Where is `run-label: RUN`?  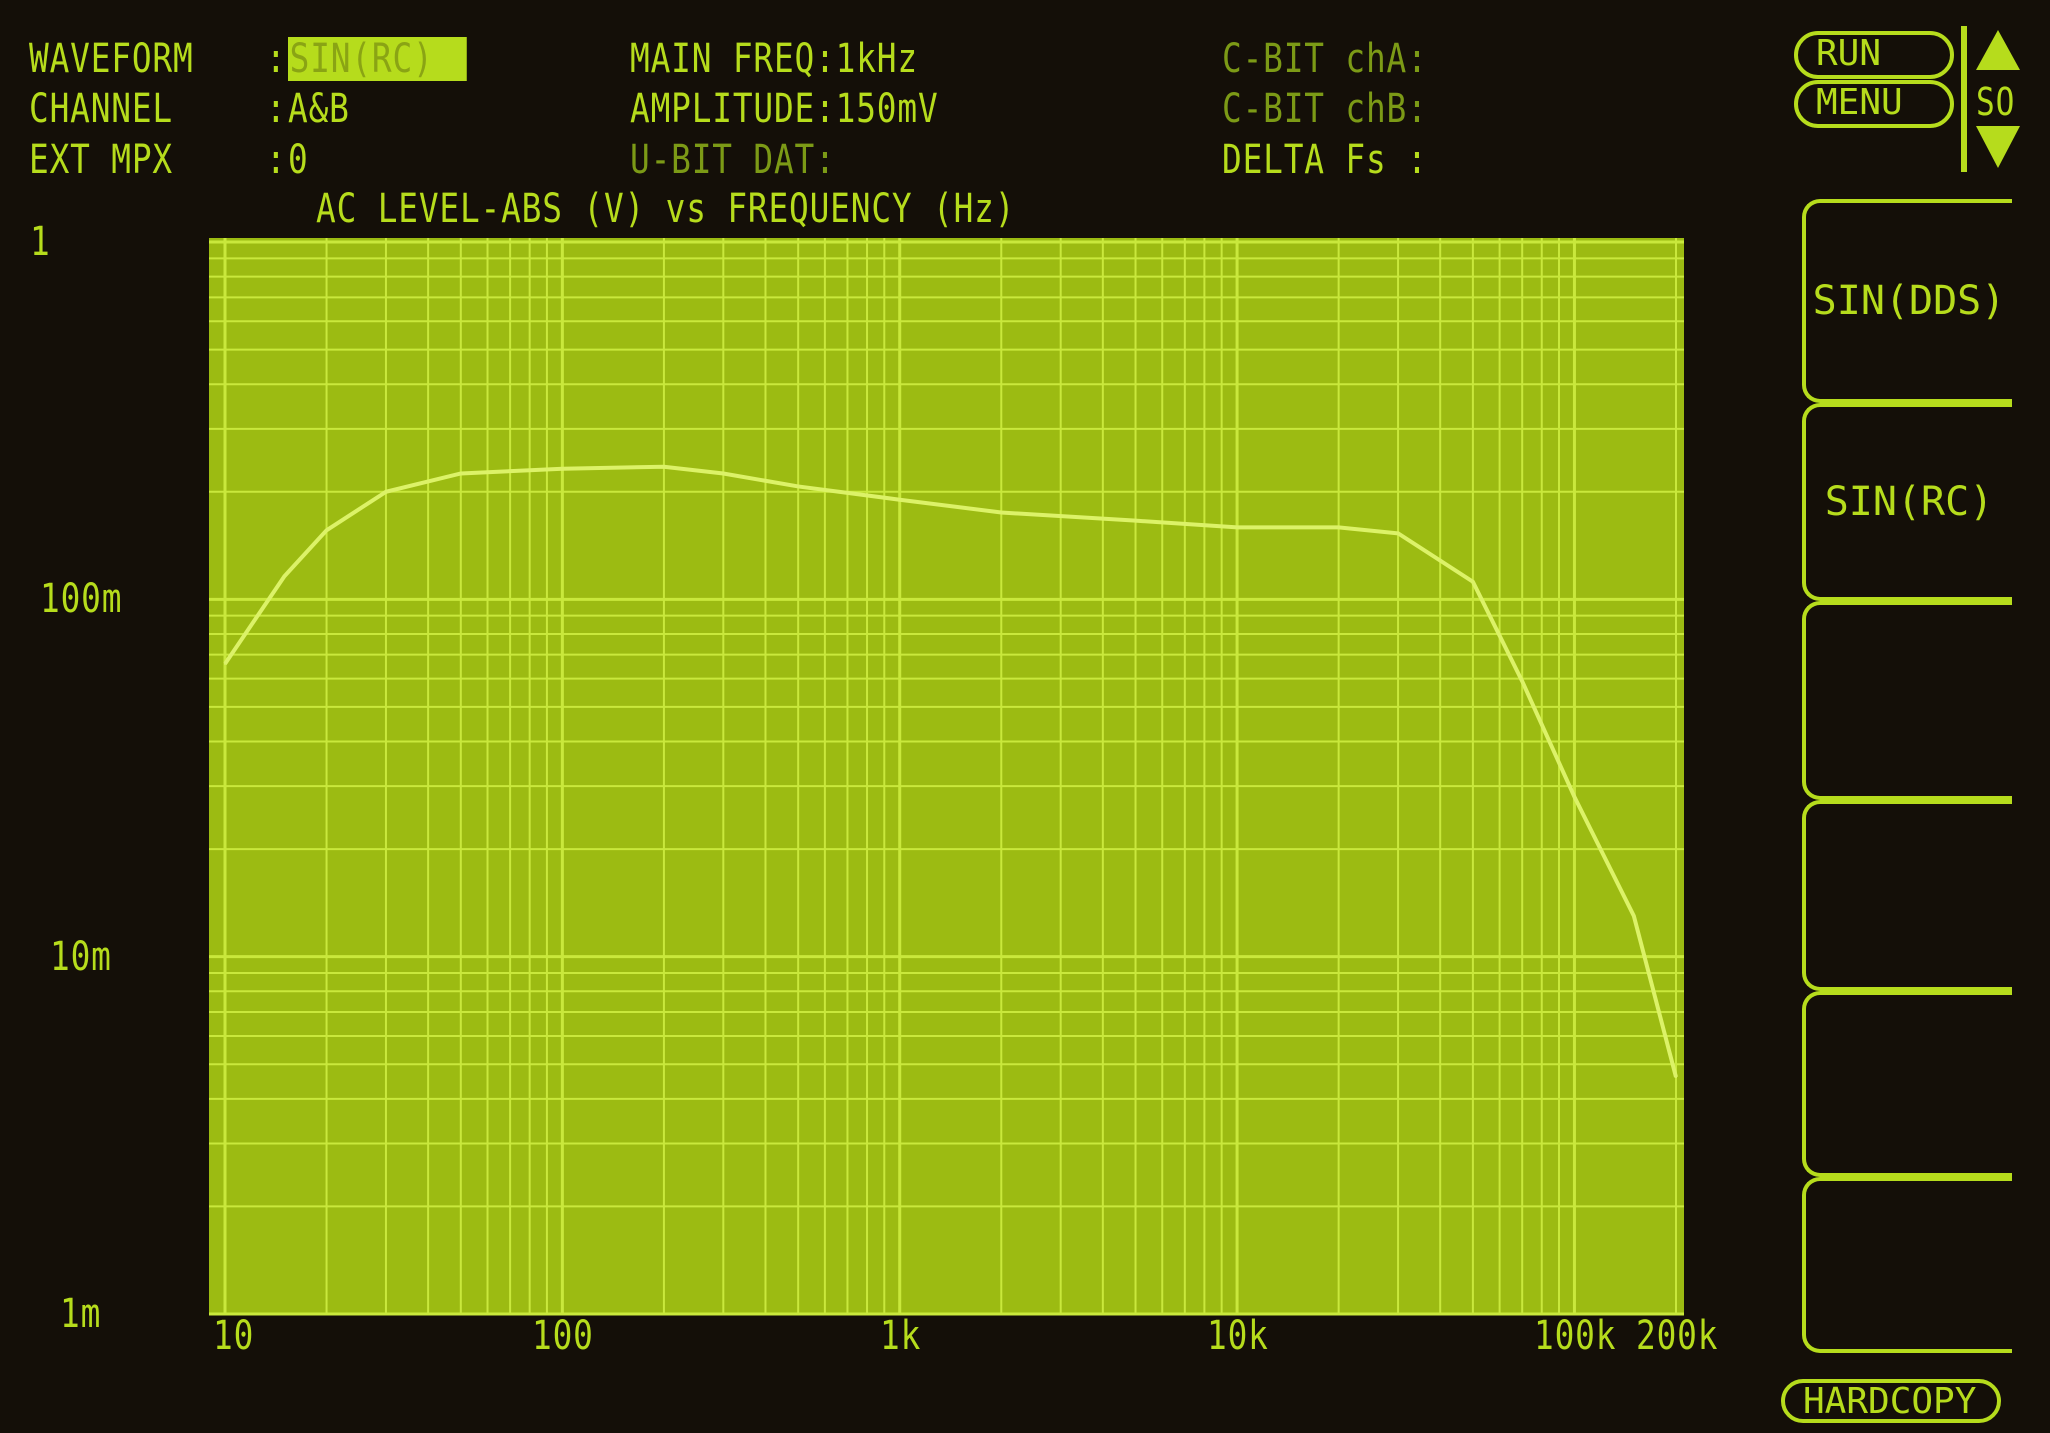 run-label: RUN is located at coordinates (1849, 53).